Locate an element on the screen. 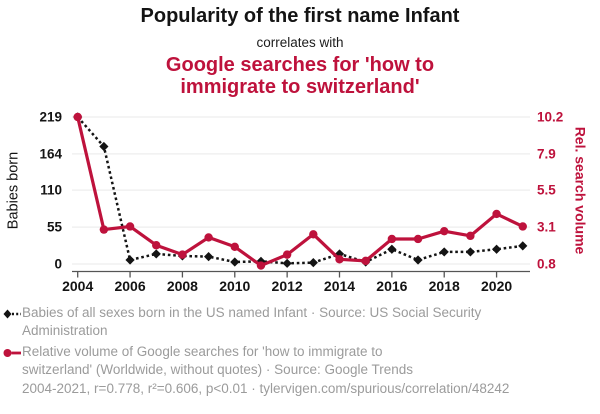 The height and width of the screenshot is (414, 600). x-axis-tick-label: 2018 is located at coordinates (444, 286).